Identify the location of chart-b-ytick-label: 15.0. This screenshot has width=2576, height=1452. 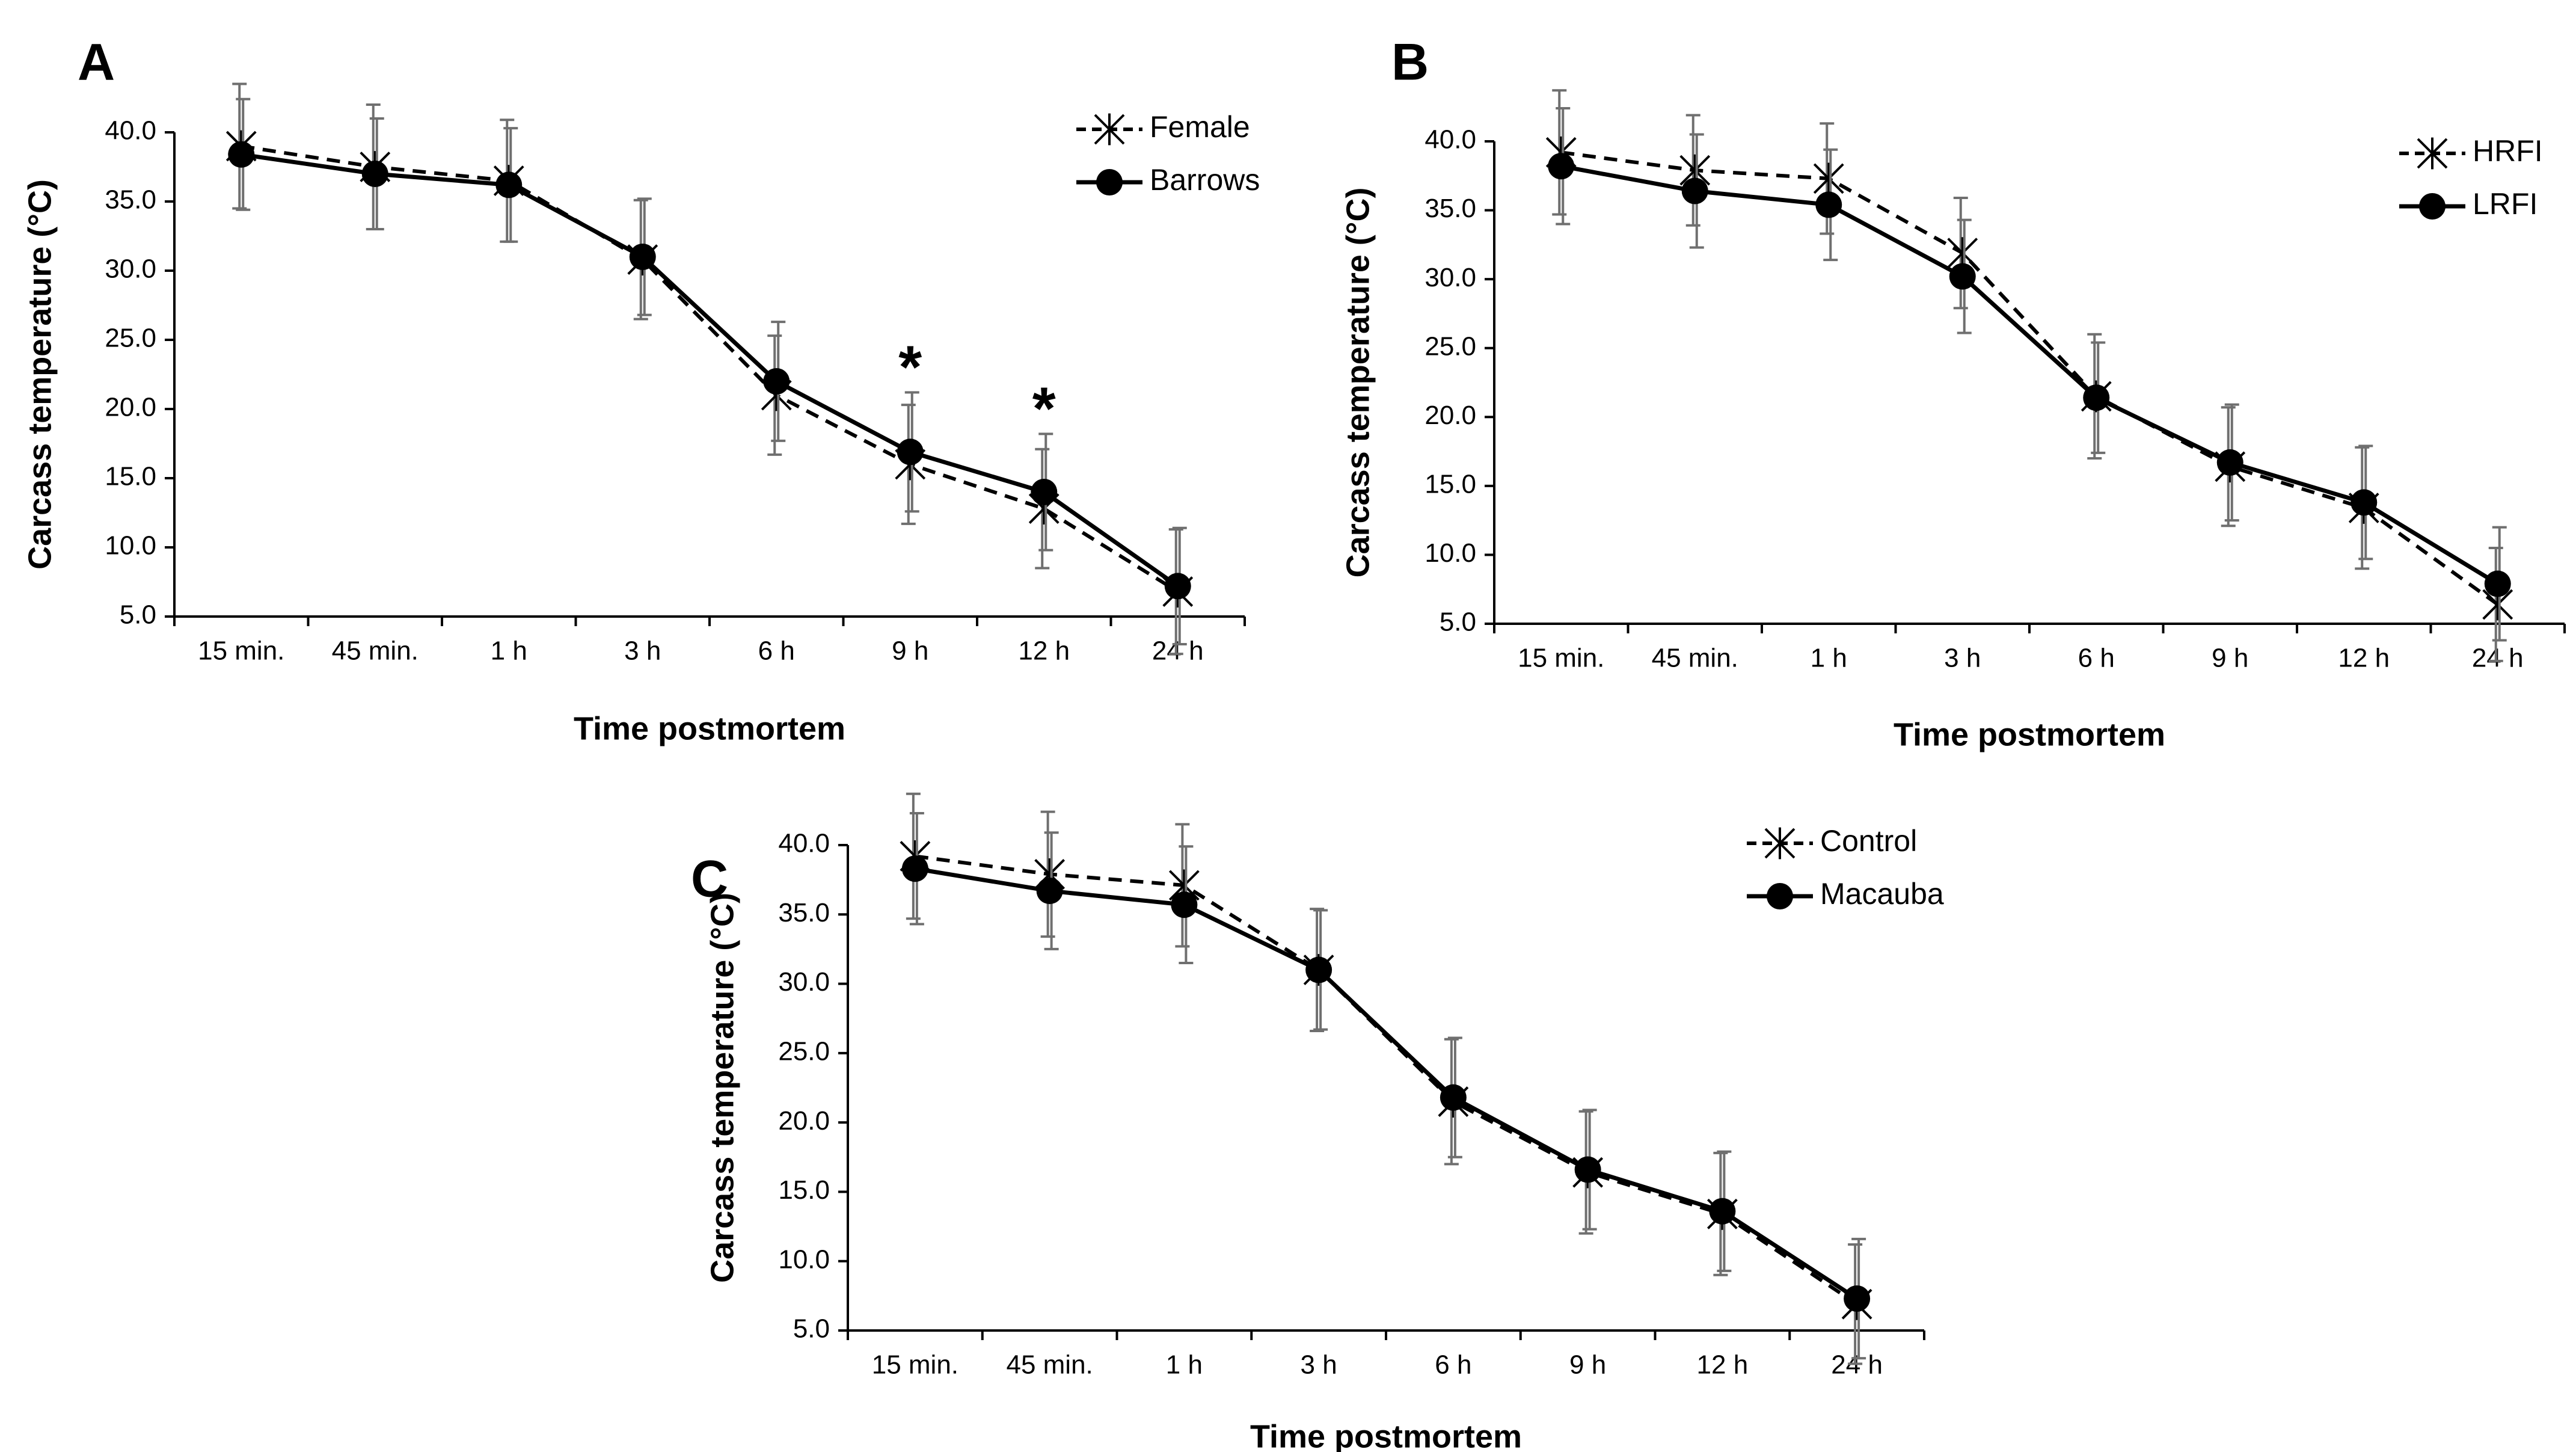
(1450, 484).